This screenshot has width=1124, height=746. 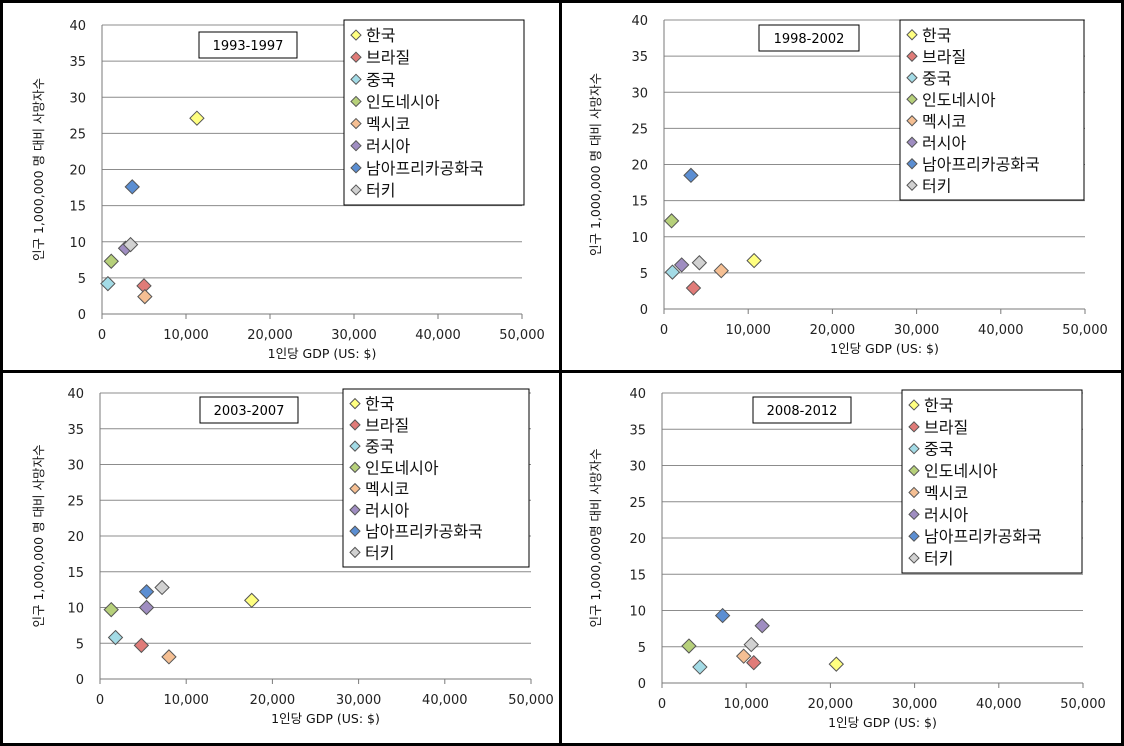 What do you see at coordinates (80, 644) in the screenshot?
I see `y-tick-label: 5` at bounding box center [80, 644].